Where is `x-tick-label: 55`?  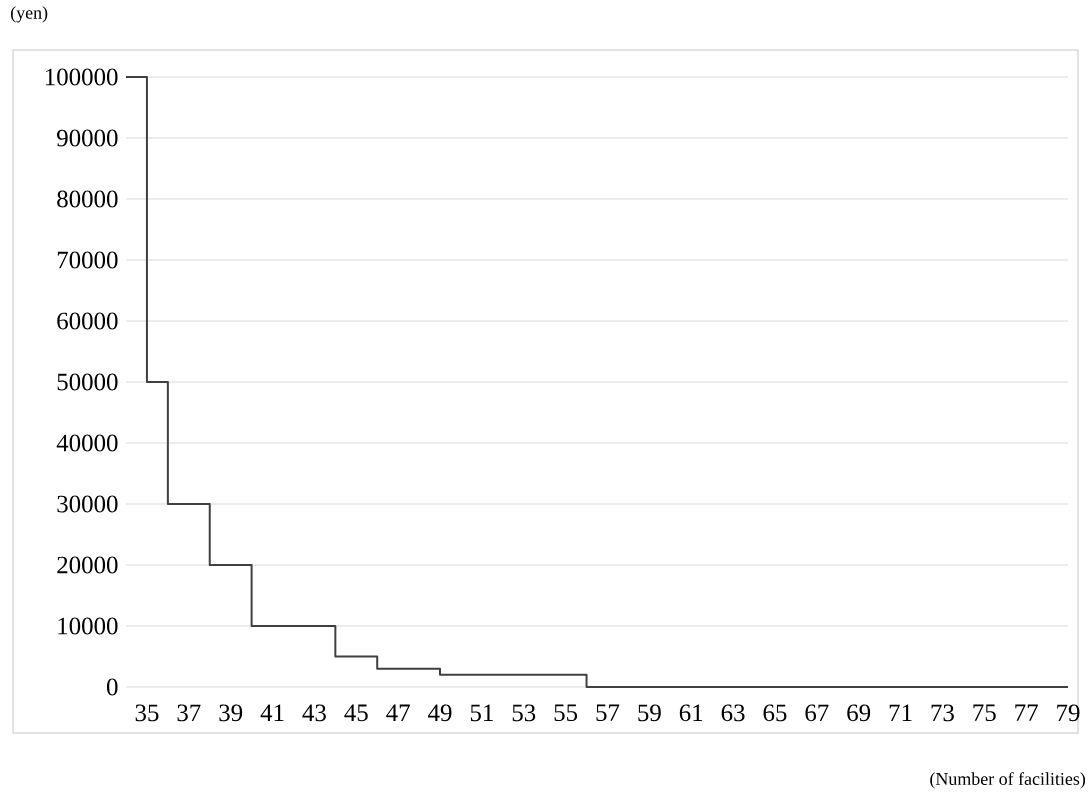 x-tick-label: 55 is located at coordinates (566, 713).